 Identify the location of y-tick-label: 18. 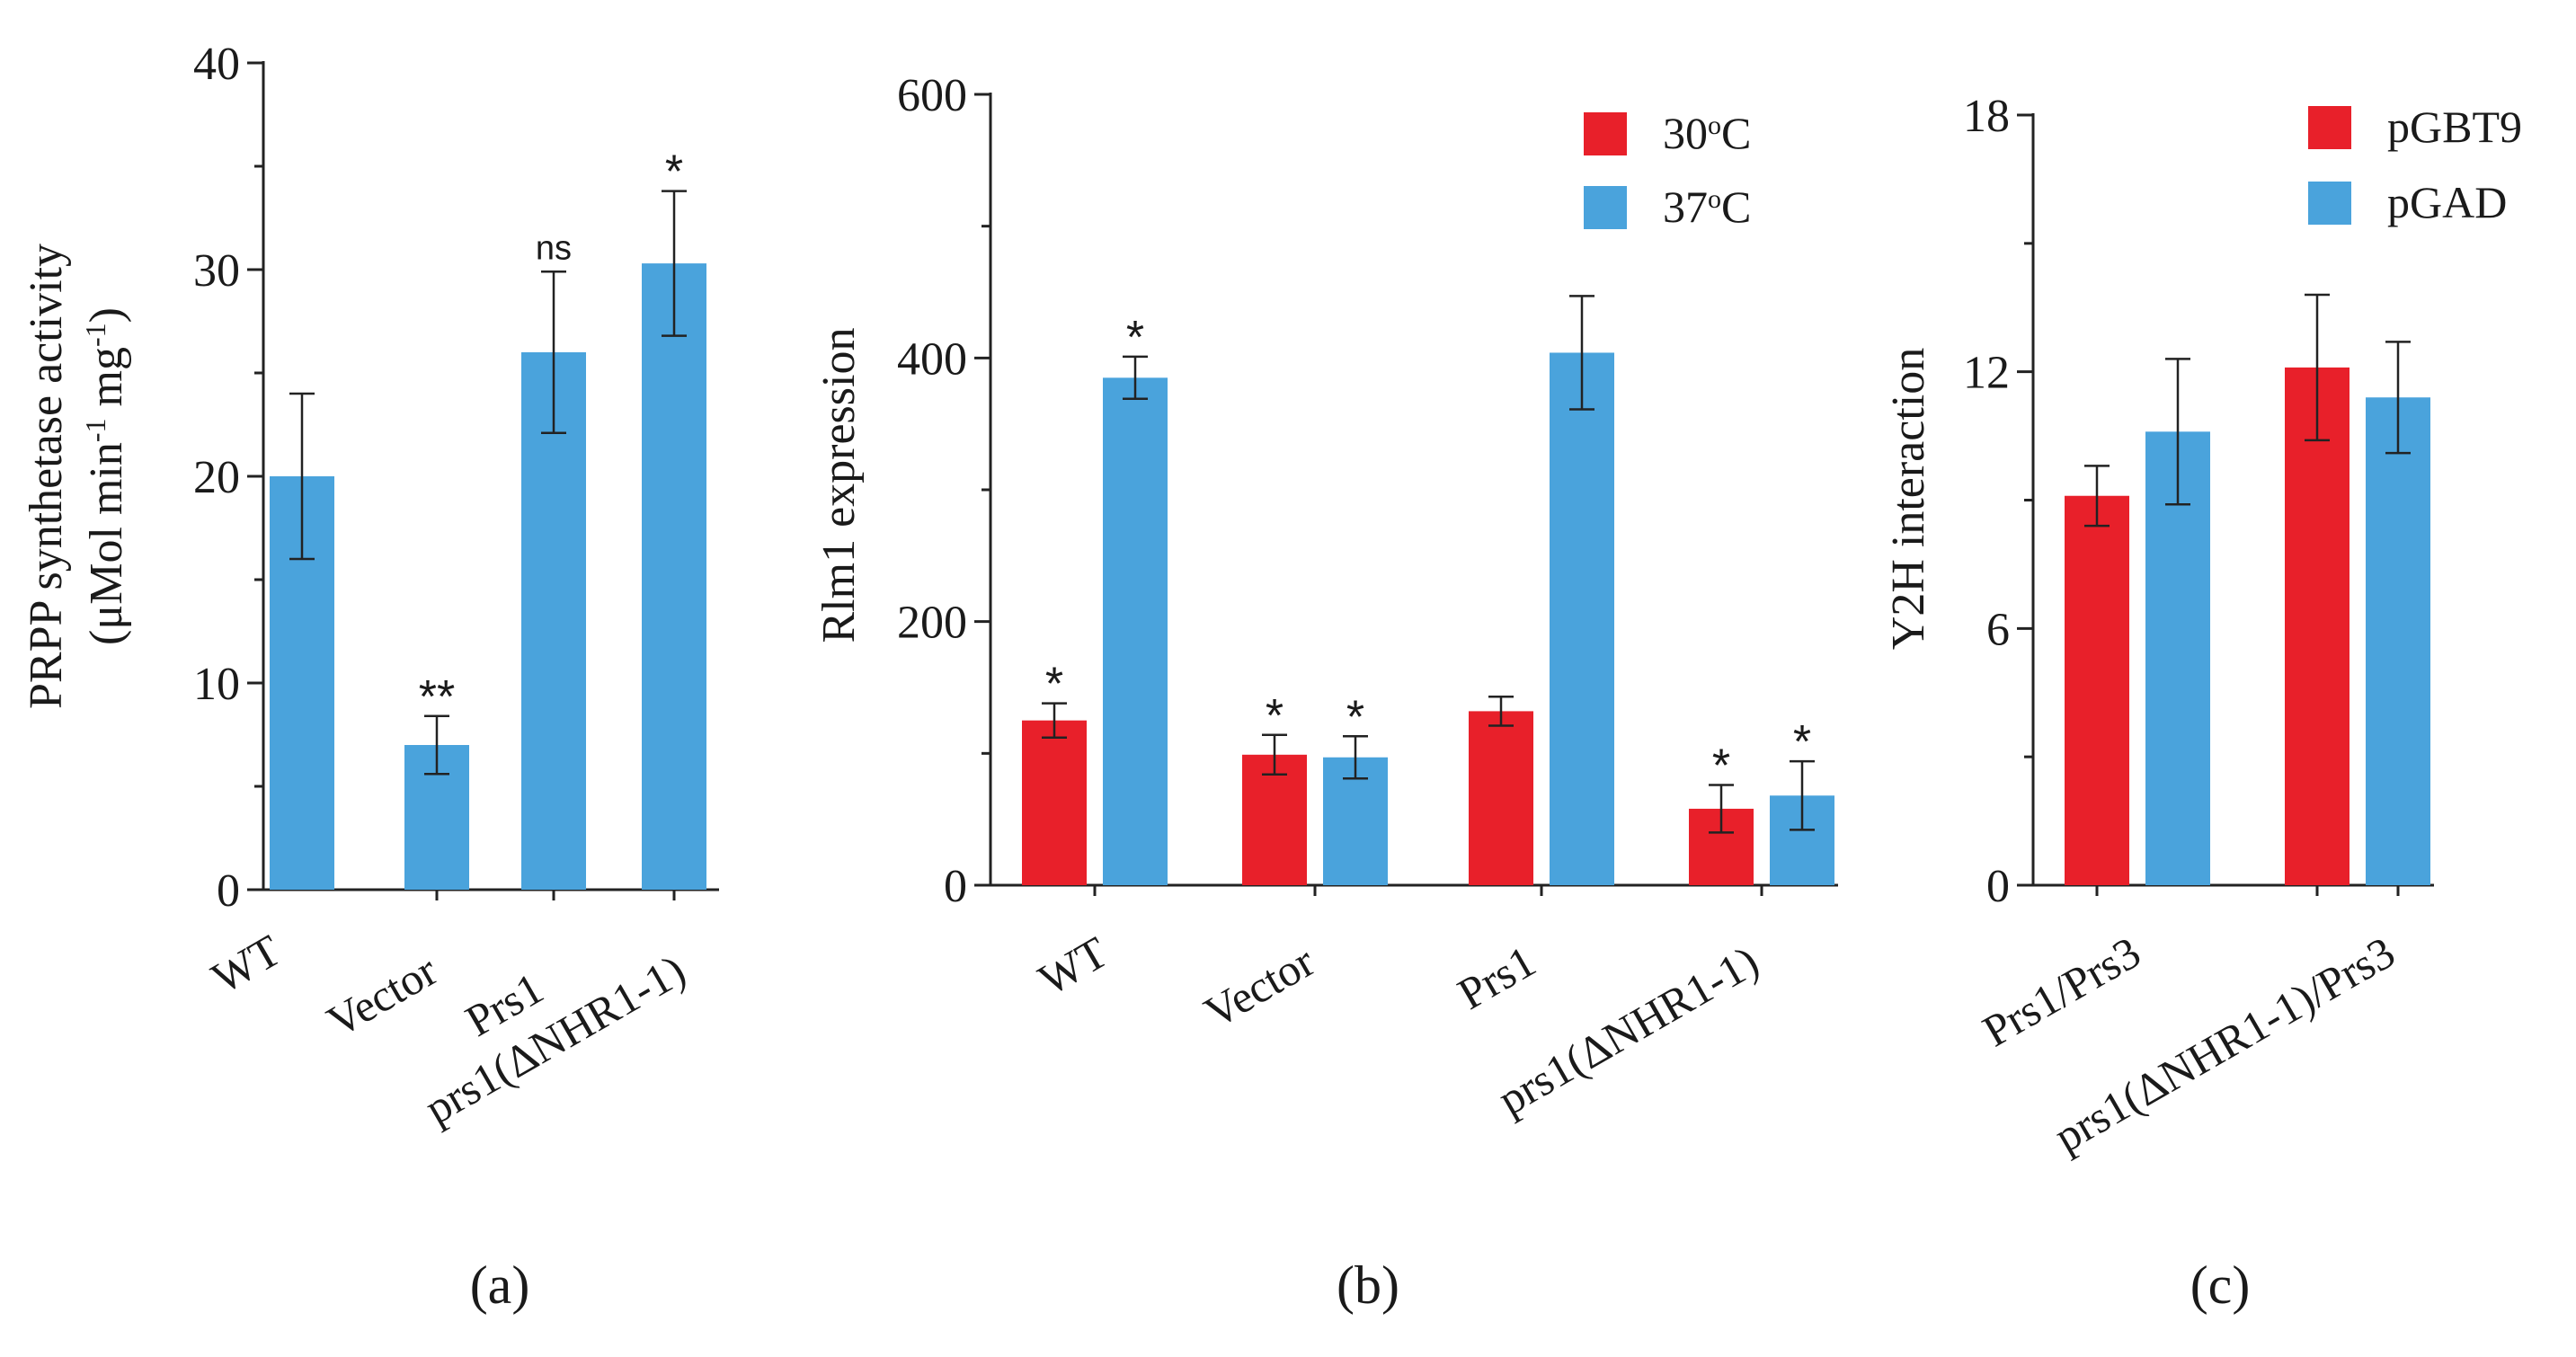
(1987, 116).